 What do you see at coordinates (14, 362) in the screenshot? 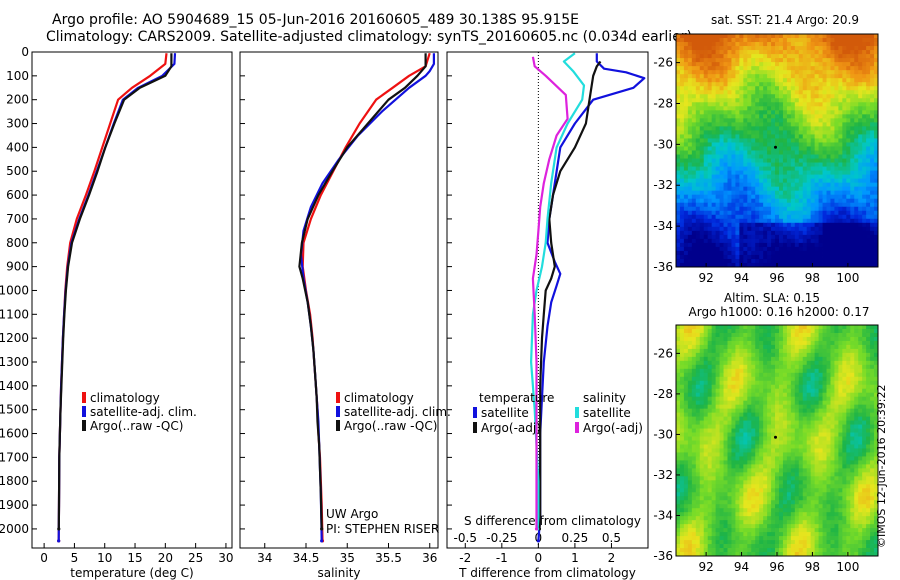
I see `y-tick-label: 1300` at bounding box center [14, 362].